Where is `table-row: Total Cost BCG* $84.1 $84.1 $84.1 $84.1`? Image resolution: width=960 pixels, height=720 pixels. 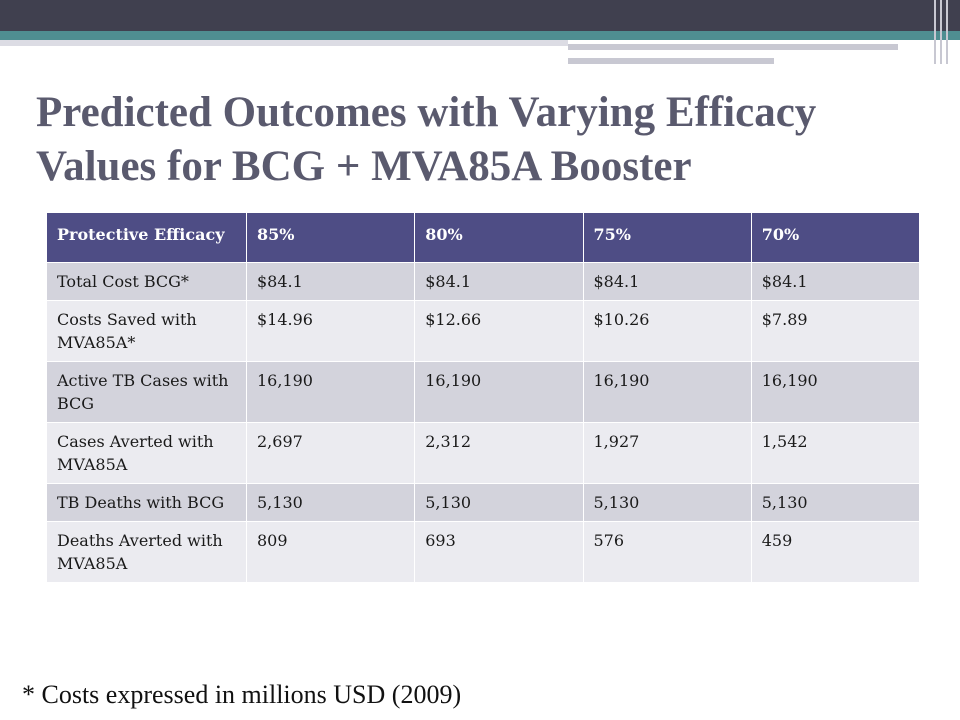 table-row: Total Cost BCG* $84.1 $84.1 $84.1 $84.1 is located at coordinates (483, 281).